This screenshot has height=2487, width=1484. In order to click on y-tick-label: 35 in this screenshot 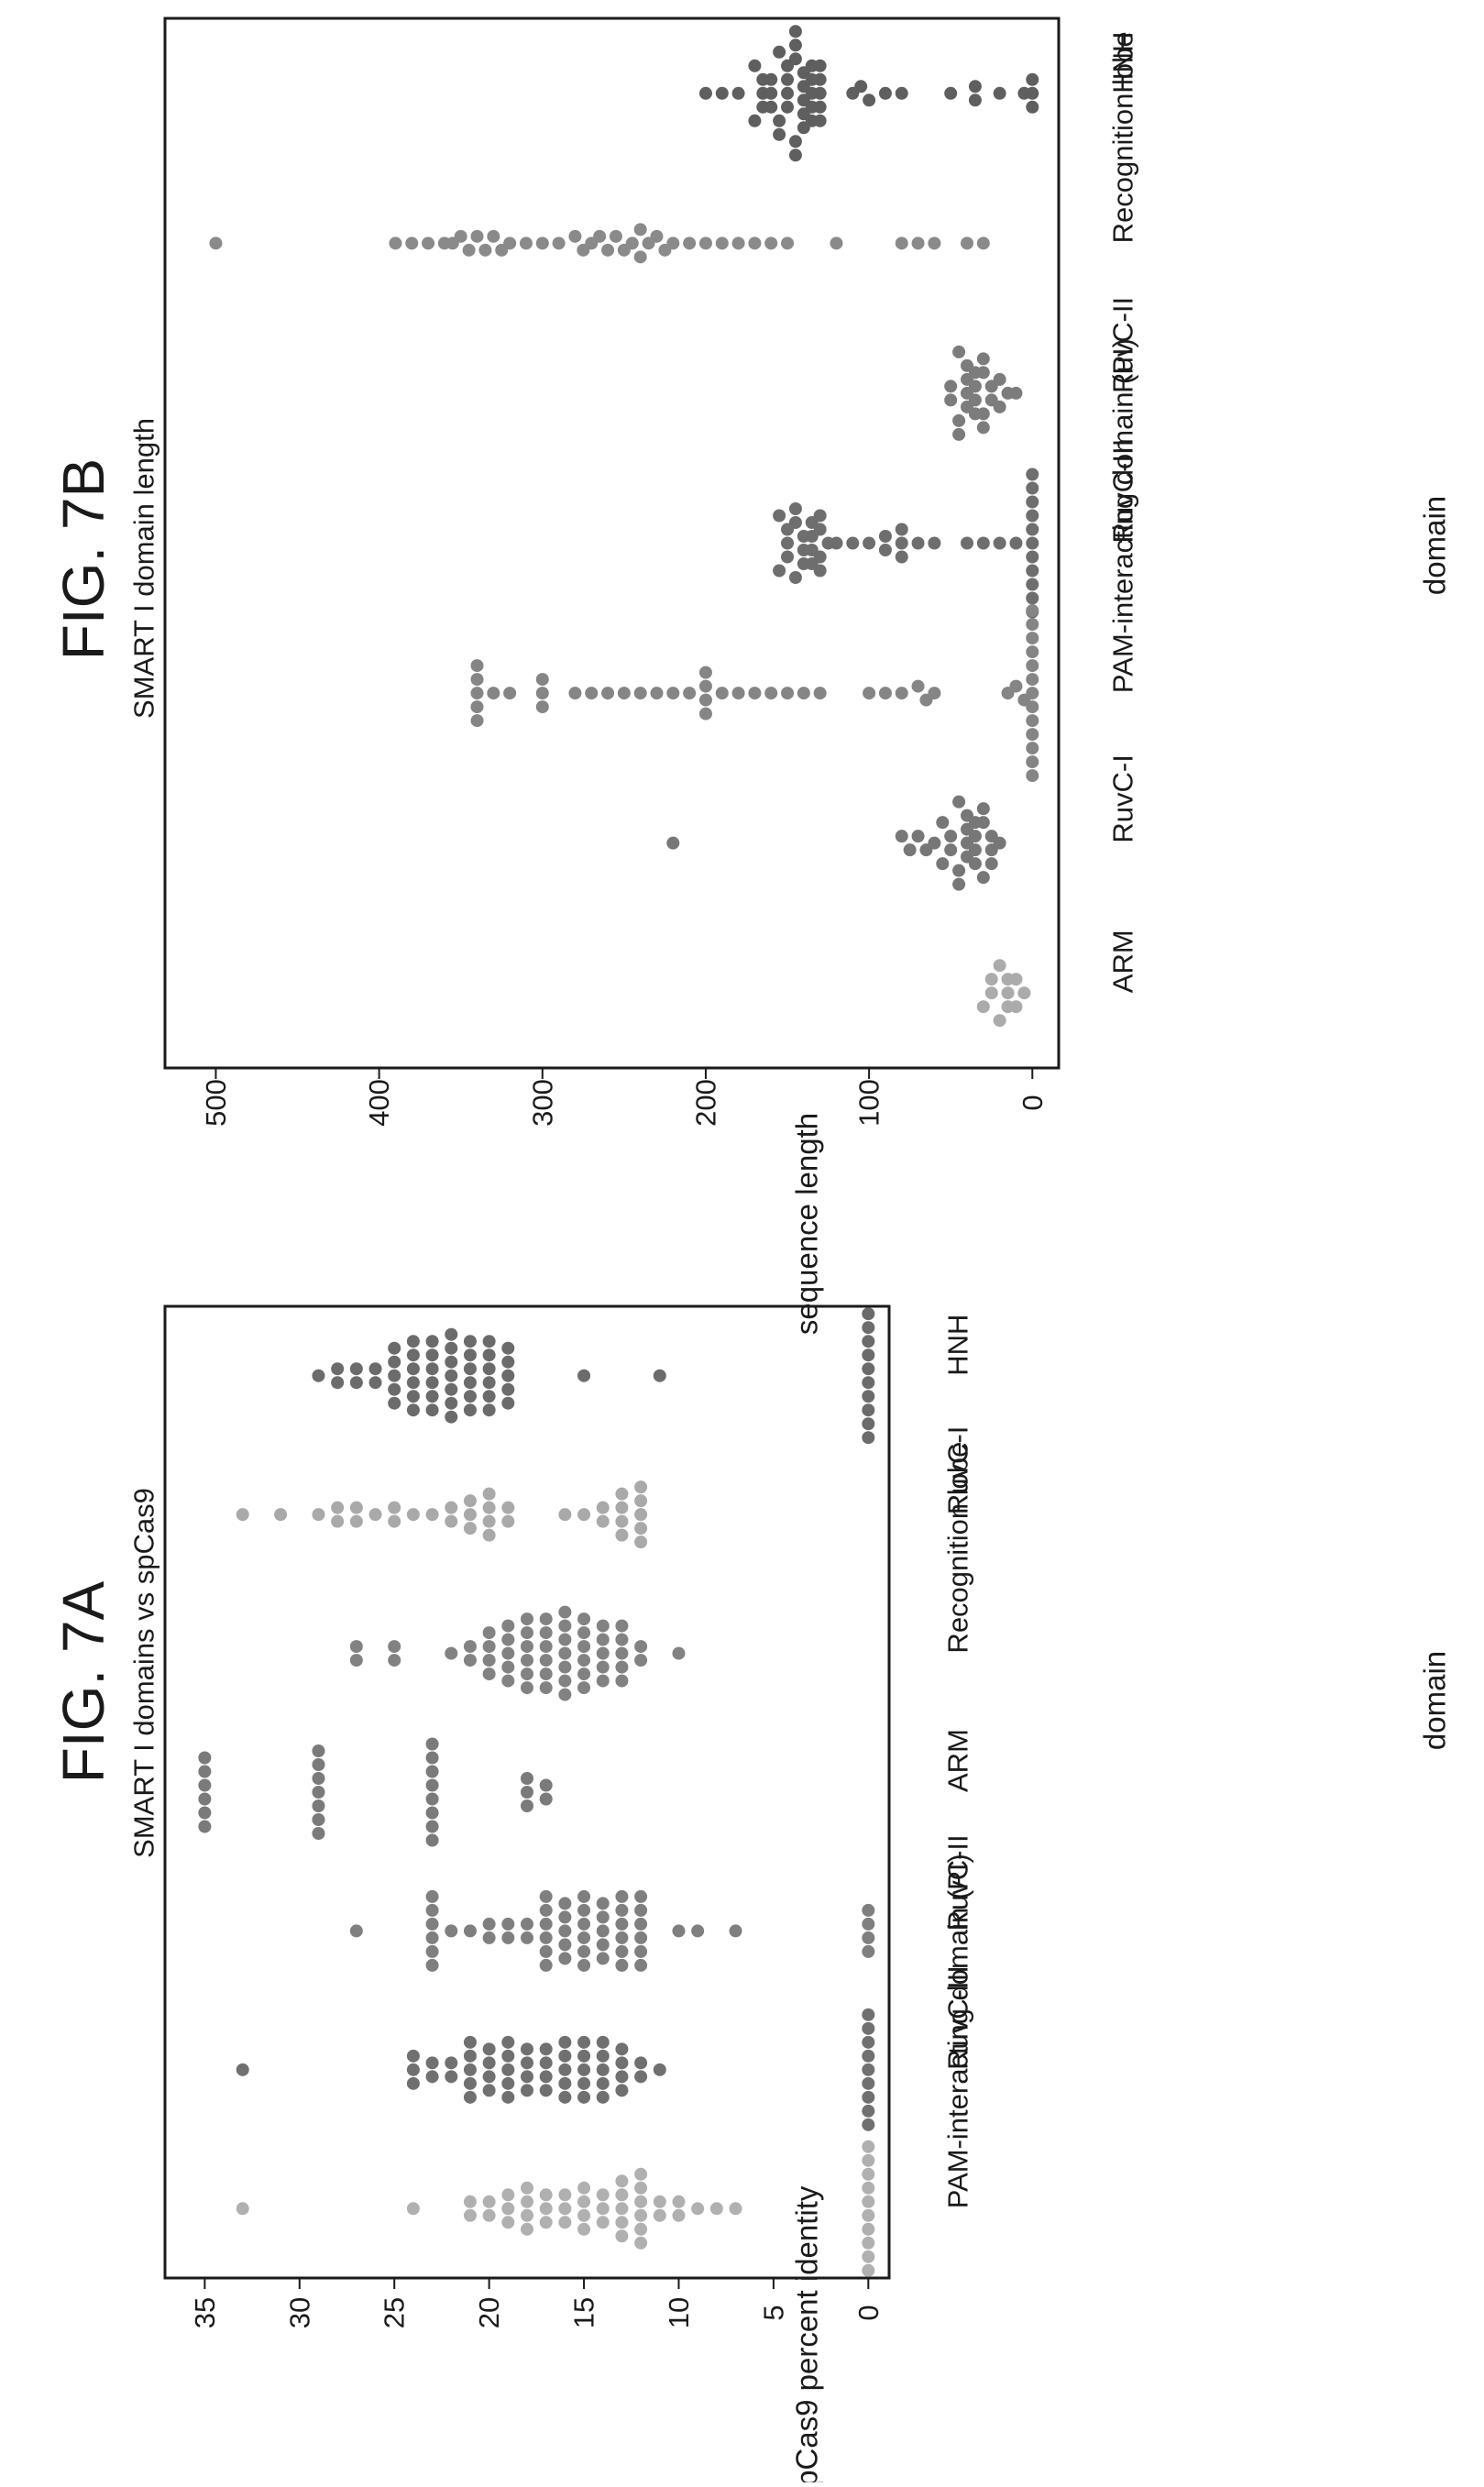, I will do `click(205, 2312)`.